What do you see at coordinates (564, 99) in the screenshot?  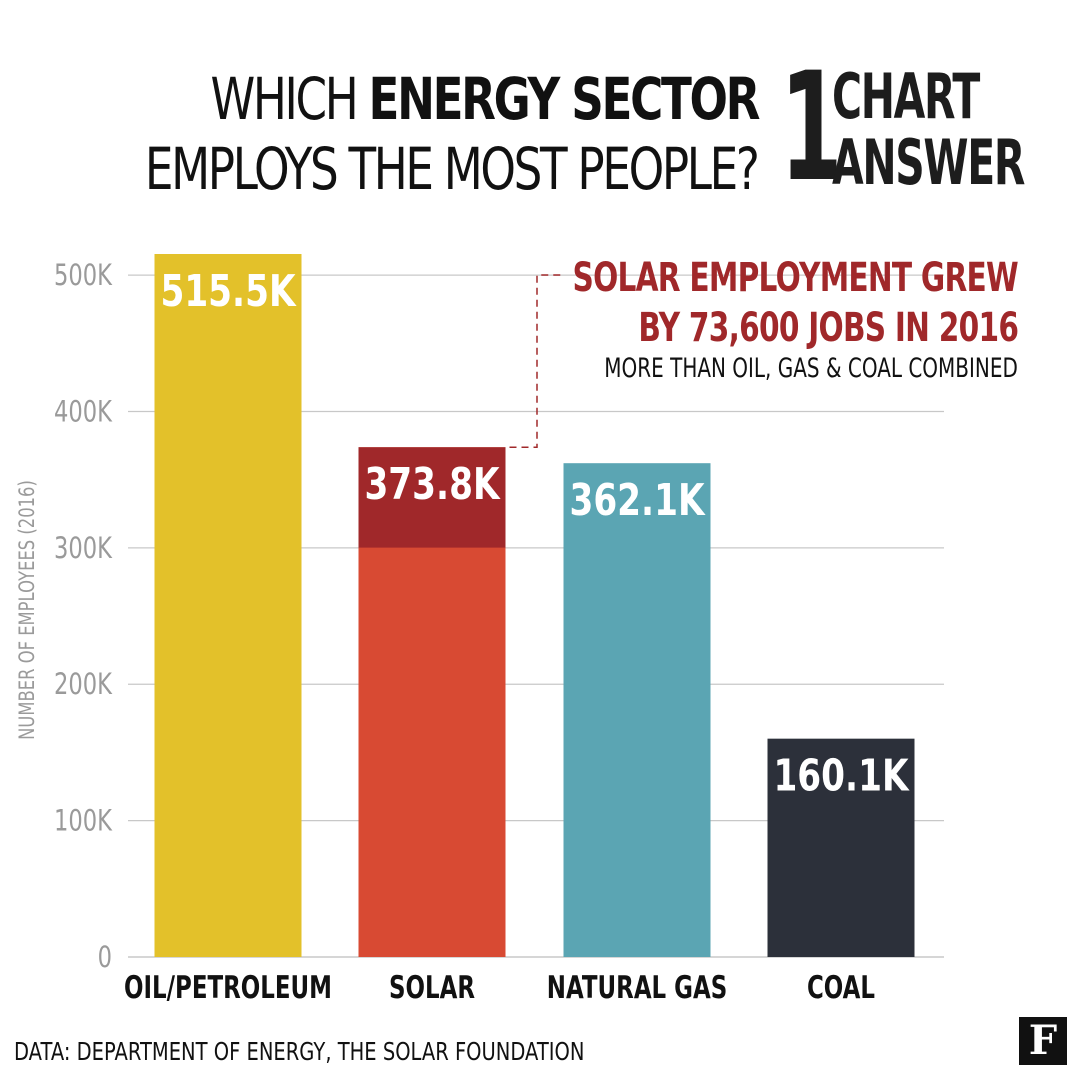 I see `title-bold: ENERGY SECTOR` at bounding box center [564, 99].